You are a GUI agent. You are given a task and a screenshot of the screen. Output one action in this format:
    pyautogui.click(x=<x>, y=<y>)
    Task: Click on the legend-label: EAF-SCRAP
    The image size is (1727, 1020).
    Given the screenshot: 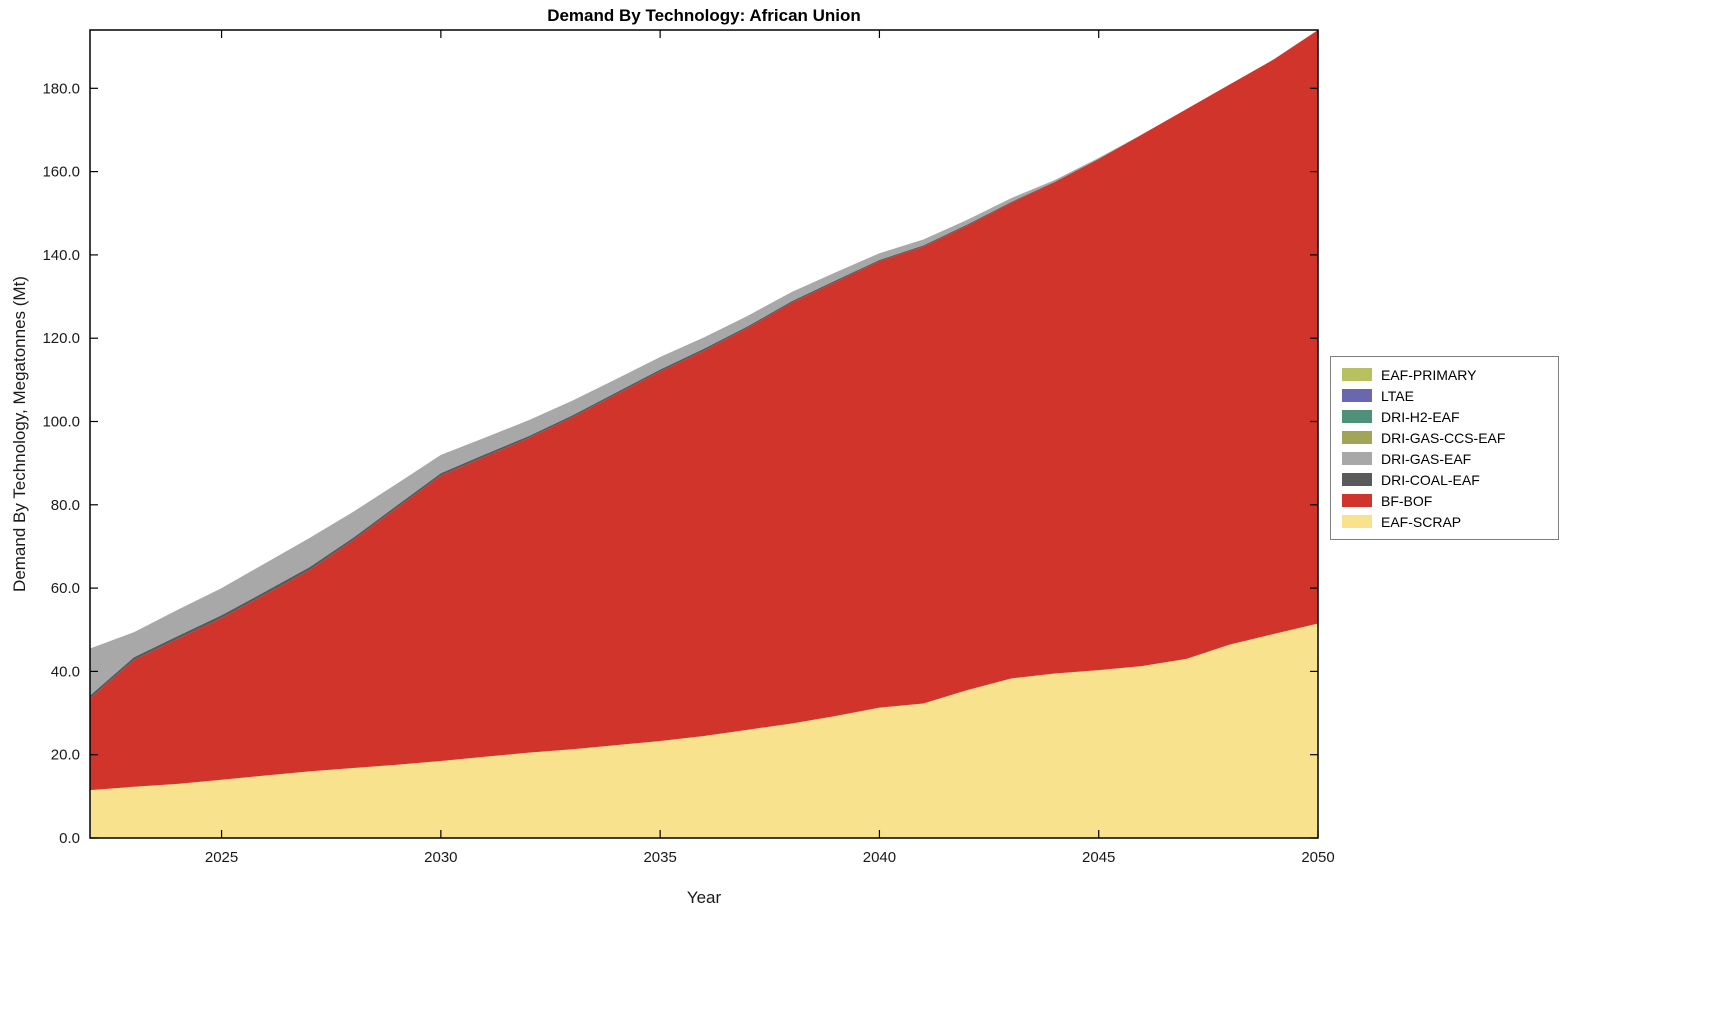 What is the action you would take?
    pyautogui.click(x=1421, y=521)
    